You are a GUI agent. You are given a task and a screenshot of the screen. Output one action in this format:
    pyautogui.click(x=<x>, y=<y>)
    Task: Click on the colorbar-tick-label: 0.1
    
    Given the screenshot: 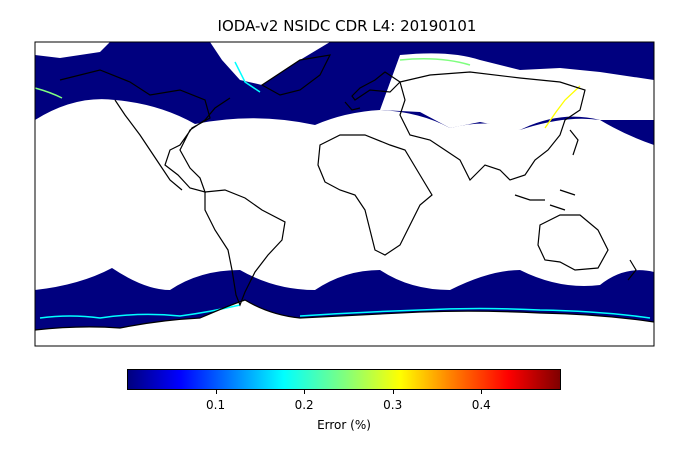 What is the action you would take?
    pyautogui.click(x=216, y=405)
    